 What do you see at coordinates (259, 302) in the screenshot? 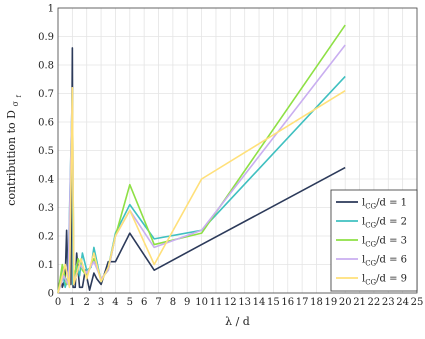
I see `x-tick-label: 14` at bounding box center [259, 302].